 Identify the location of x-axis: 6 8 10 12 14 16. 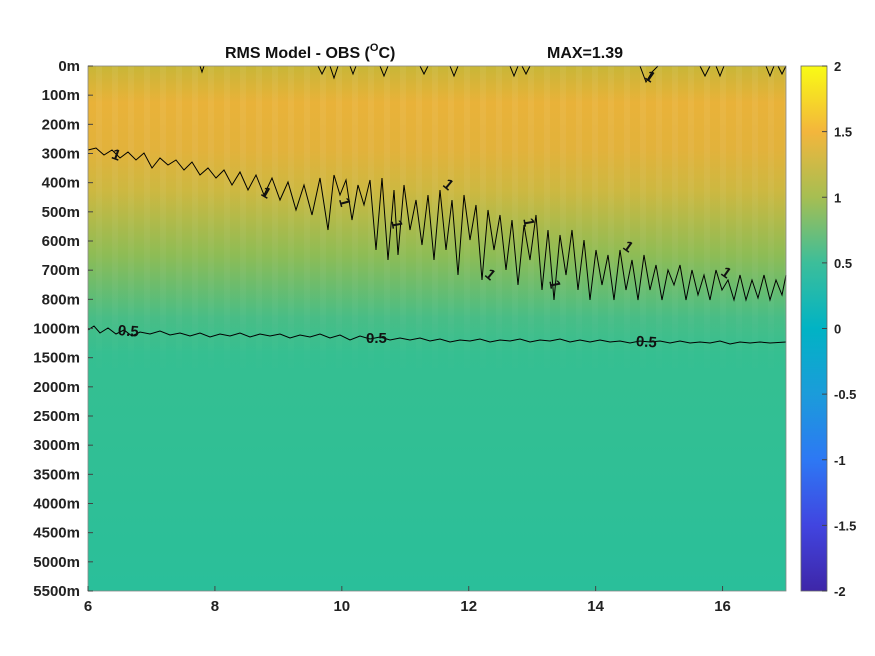
(407, 600).